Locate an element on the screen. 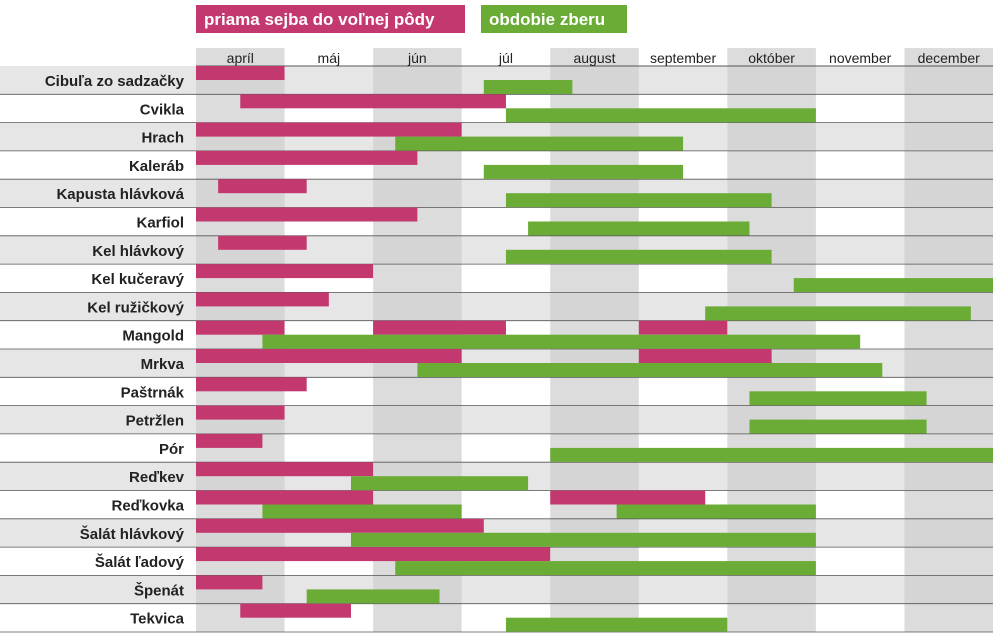 The image size is (995, 639). month-label: september is located at coordinates (683, 58).